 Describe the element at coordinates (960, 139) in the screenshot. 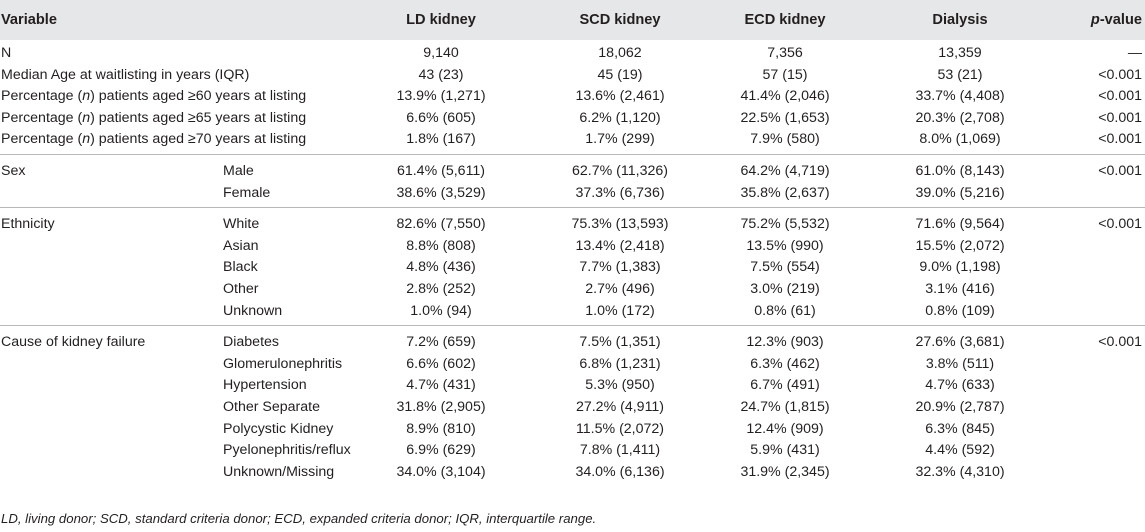

I see `table-cell-c5: 8.0% (1,069)` at that location.